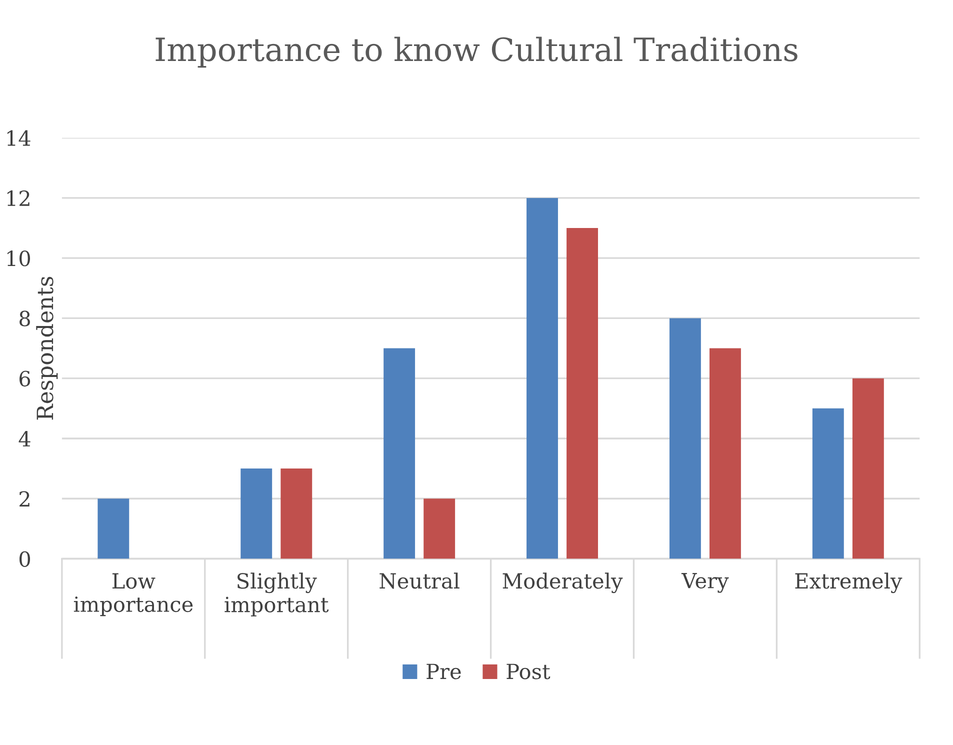  What do you see at coordinates (562, 583) in the screenshot?
I see `x-tick-label: Moderately` at bounding box center [562, 583].